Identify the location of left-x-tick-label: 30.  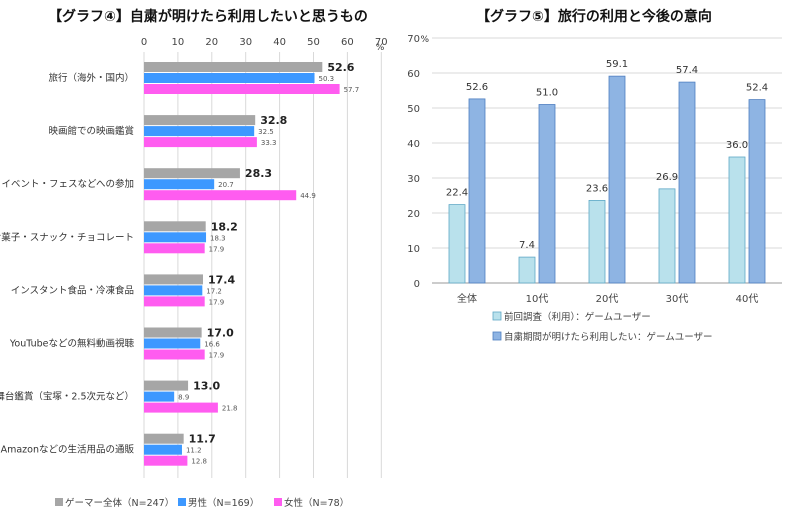
(245, 42).